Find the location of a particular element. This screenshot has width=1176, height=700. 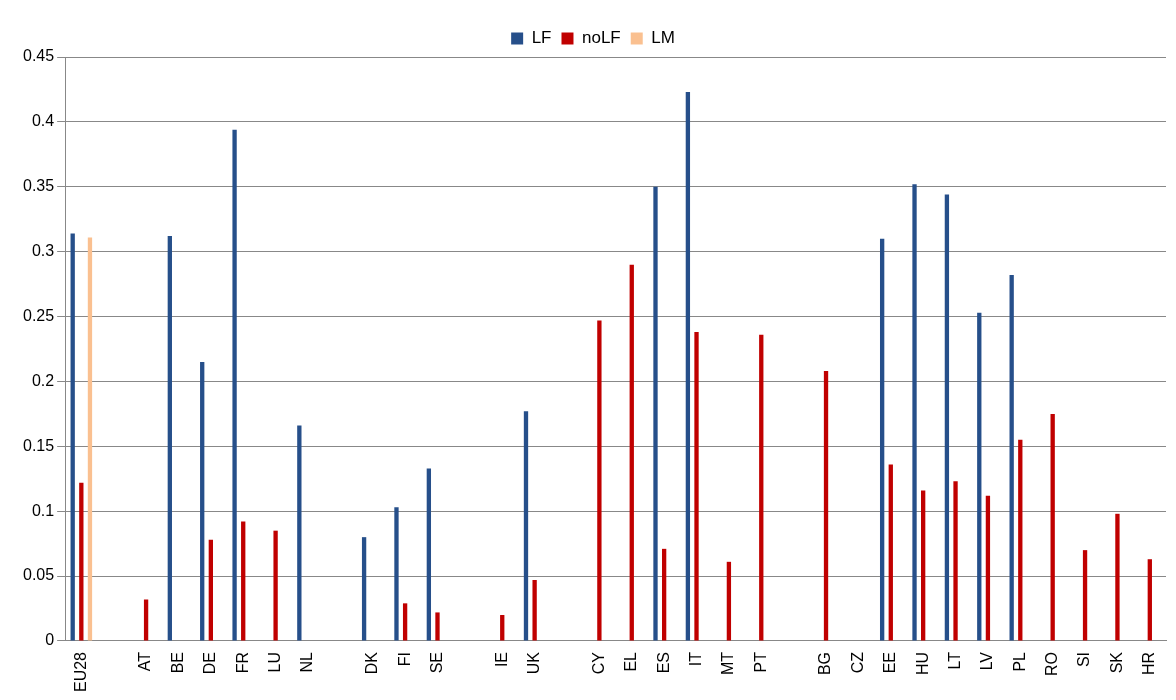

x-tick-label: LT is located at coordinates (954, 660).